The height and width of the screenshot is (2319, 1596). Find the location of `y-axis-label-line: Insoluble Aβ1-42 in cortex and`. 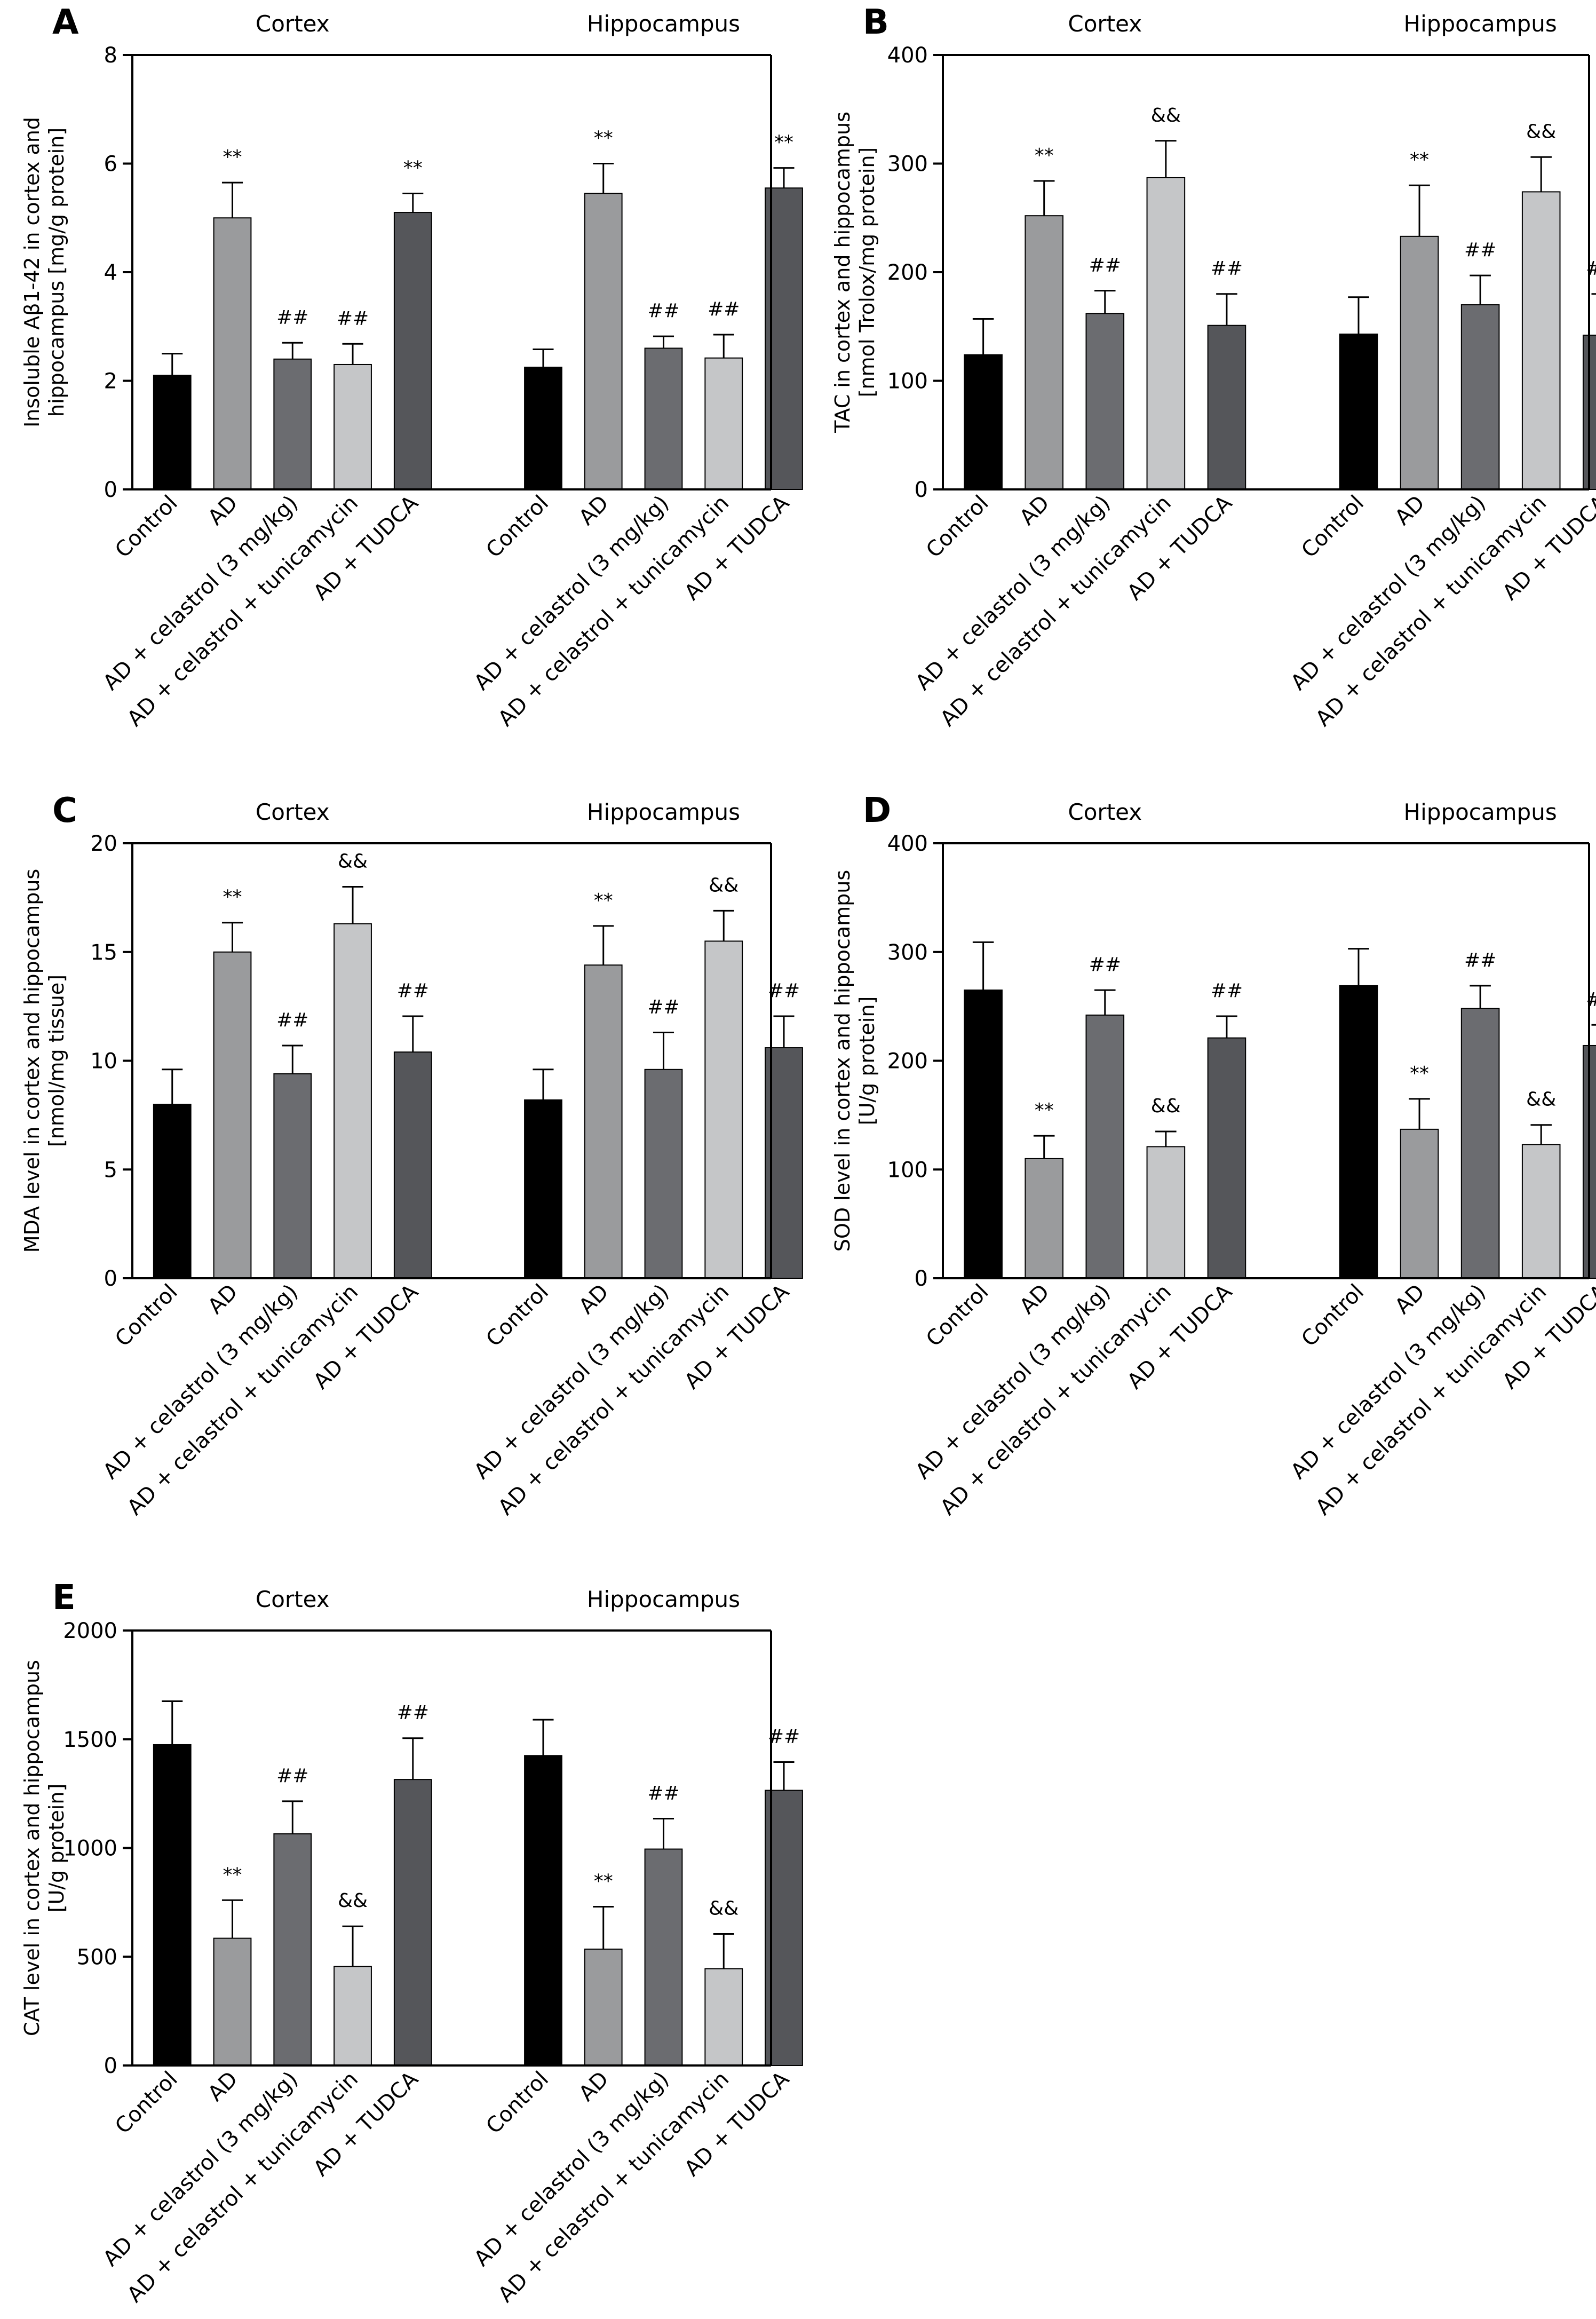

y-axis-label-line: Insoluble Aβ1-42 in cortex and is located at coordinates (32, 272).